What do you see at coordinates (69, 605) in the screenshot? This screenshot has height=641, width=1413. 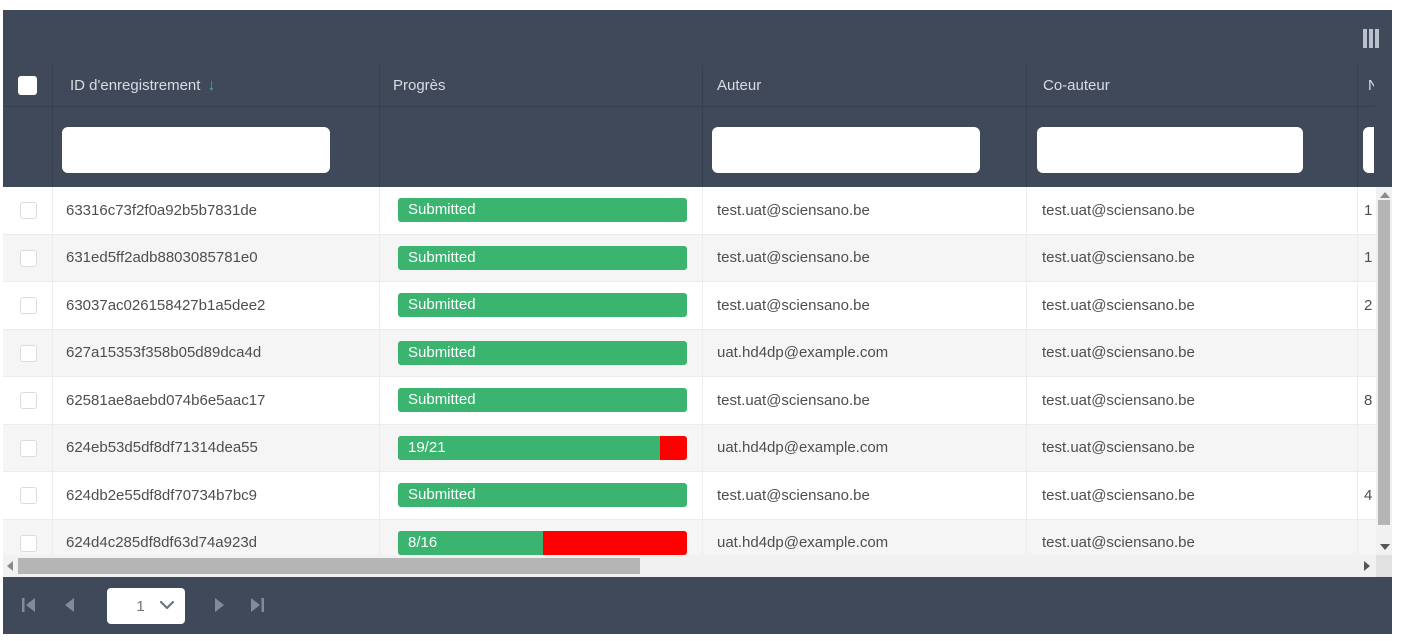 I see `previous-page-button` at bounding box center [69, 605].